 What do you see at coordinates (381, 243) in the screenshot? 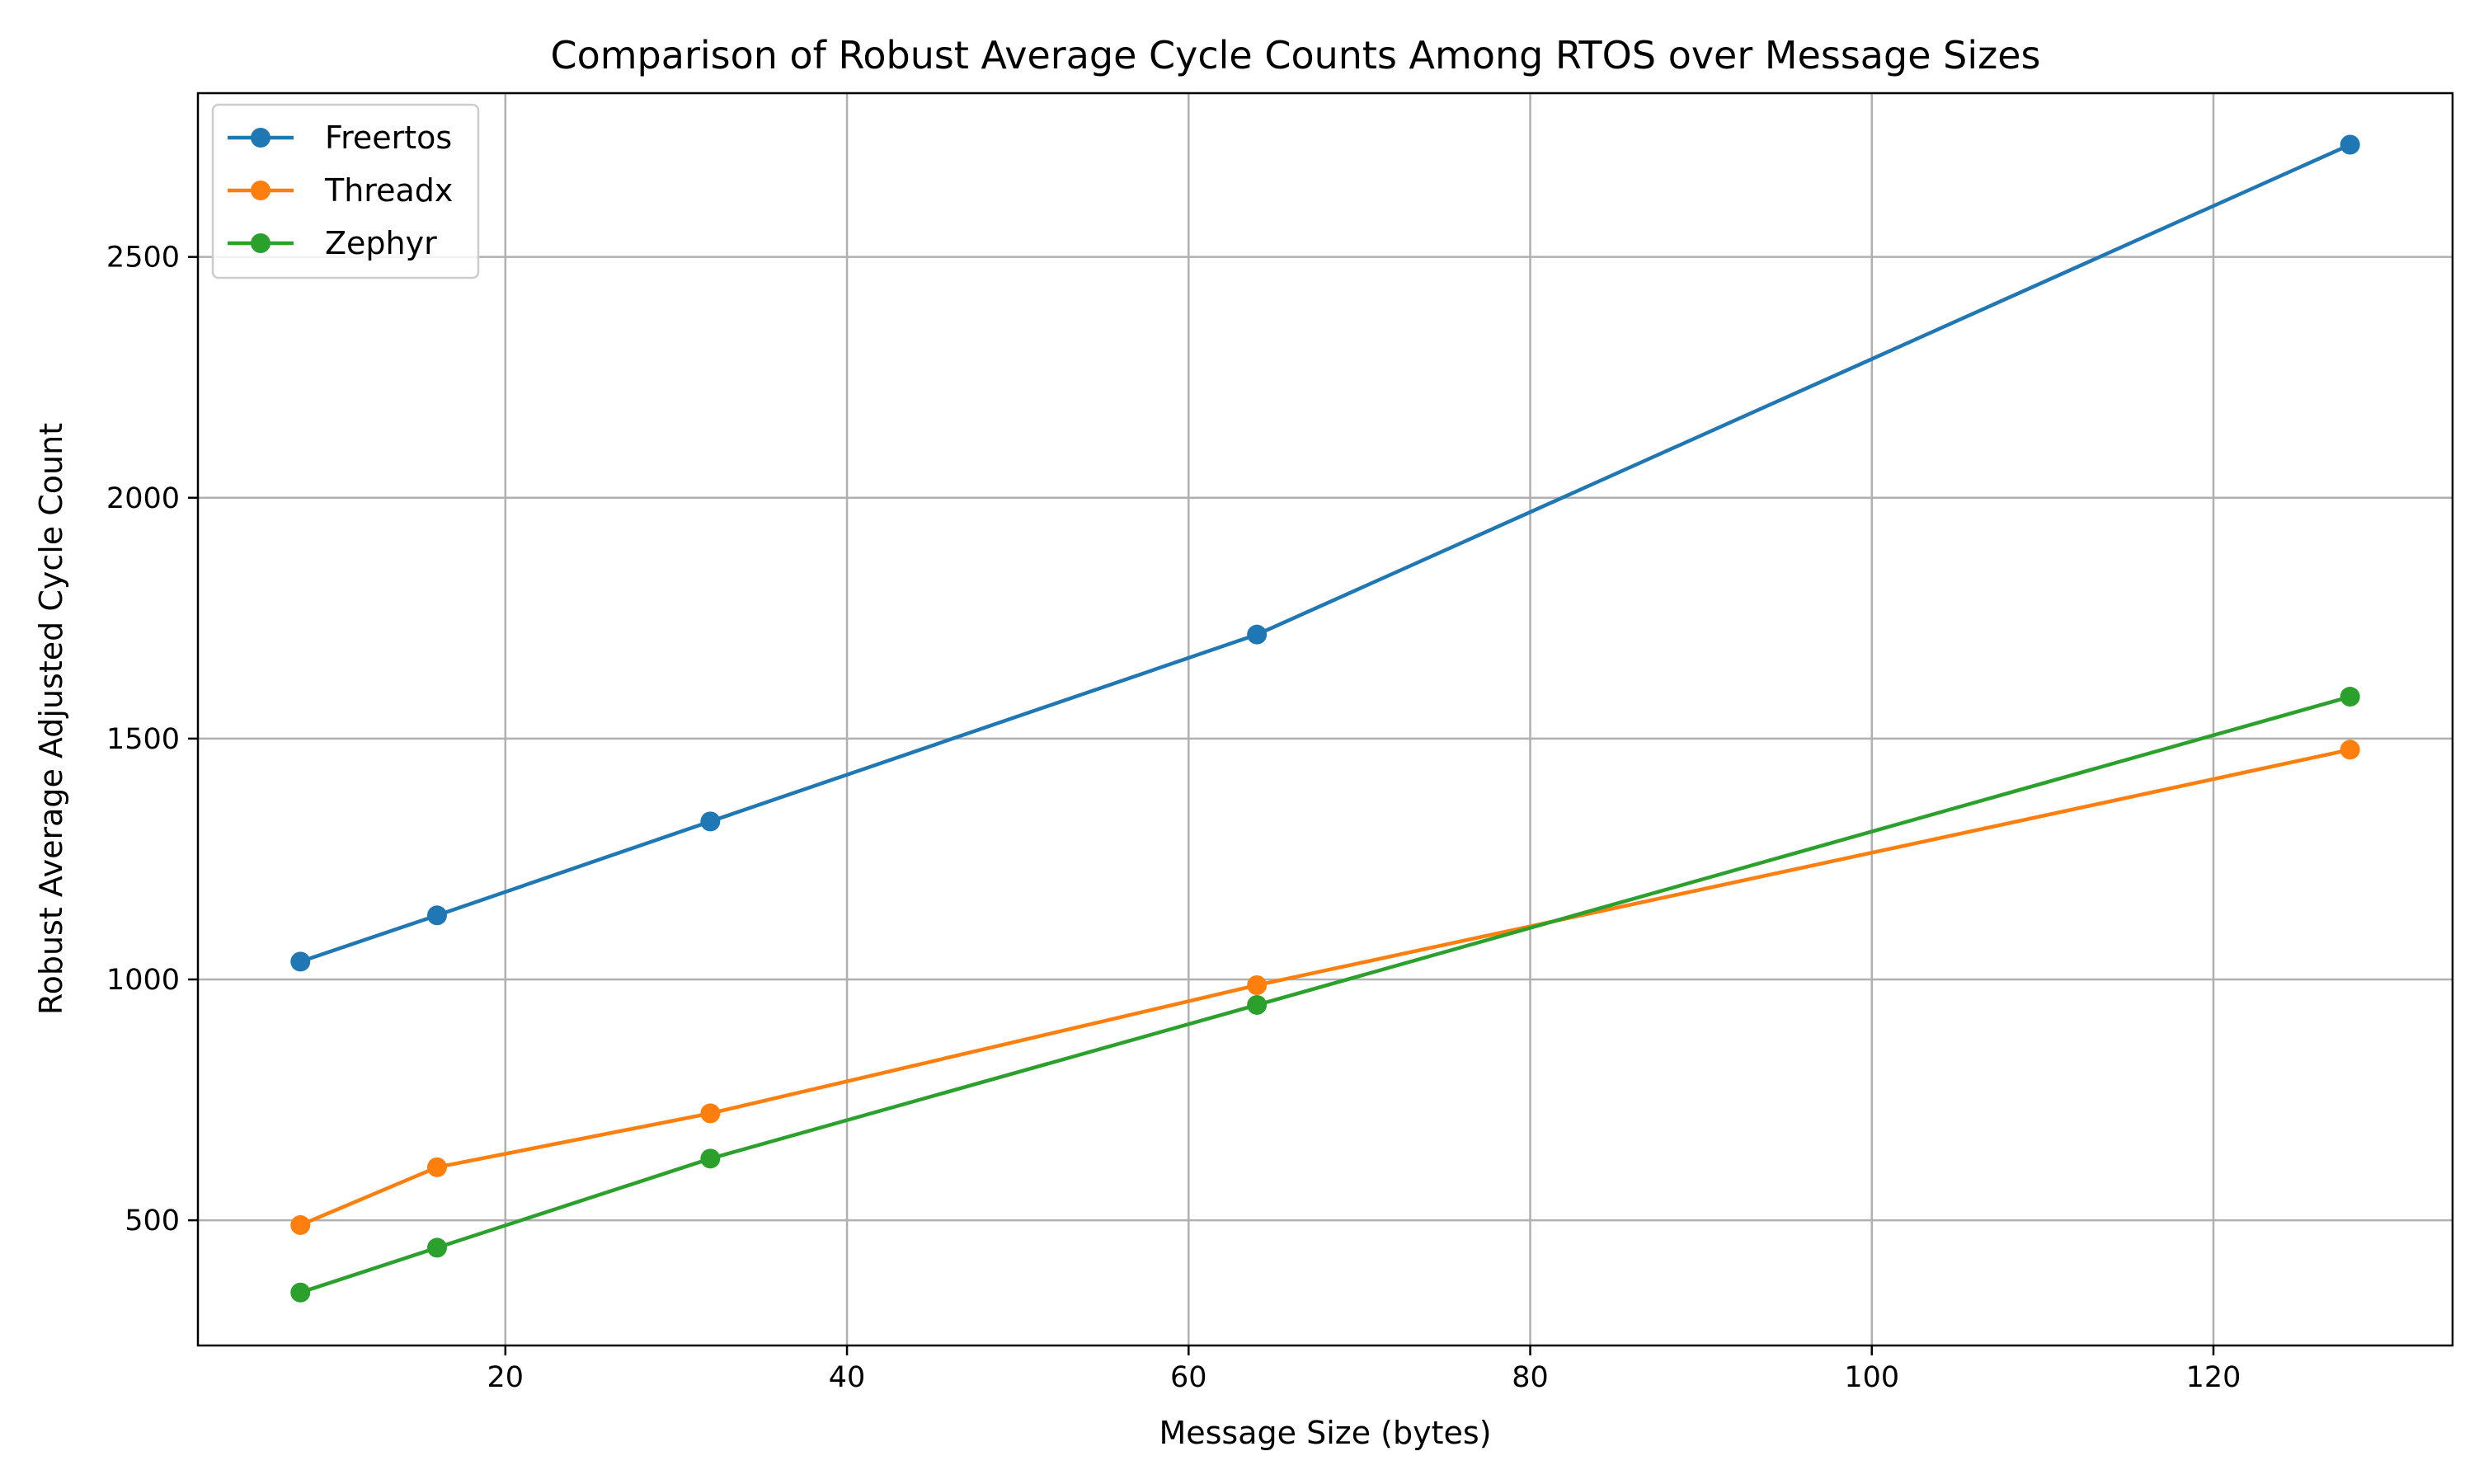
I see `legend-label: Zephyr` at bounding box center [381, 243].